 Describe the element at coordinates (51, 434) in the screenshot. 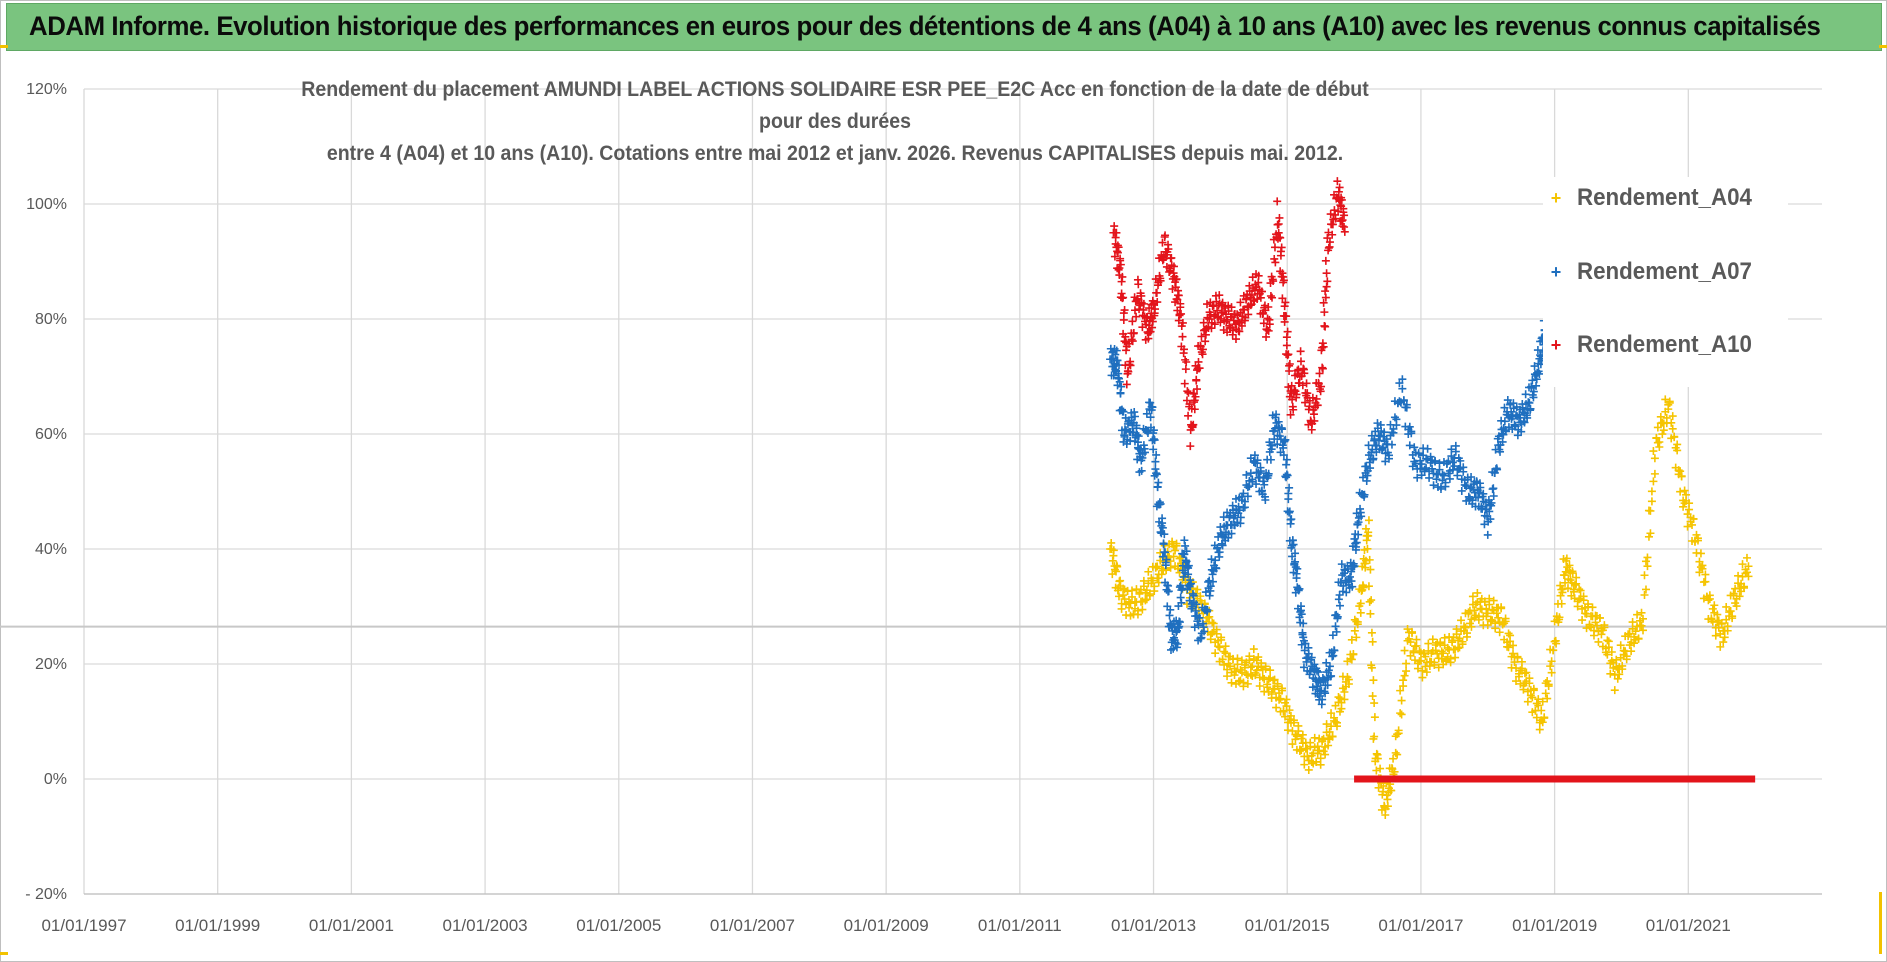

I see `y-tick-label: 60%` at that location.